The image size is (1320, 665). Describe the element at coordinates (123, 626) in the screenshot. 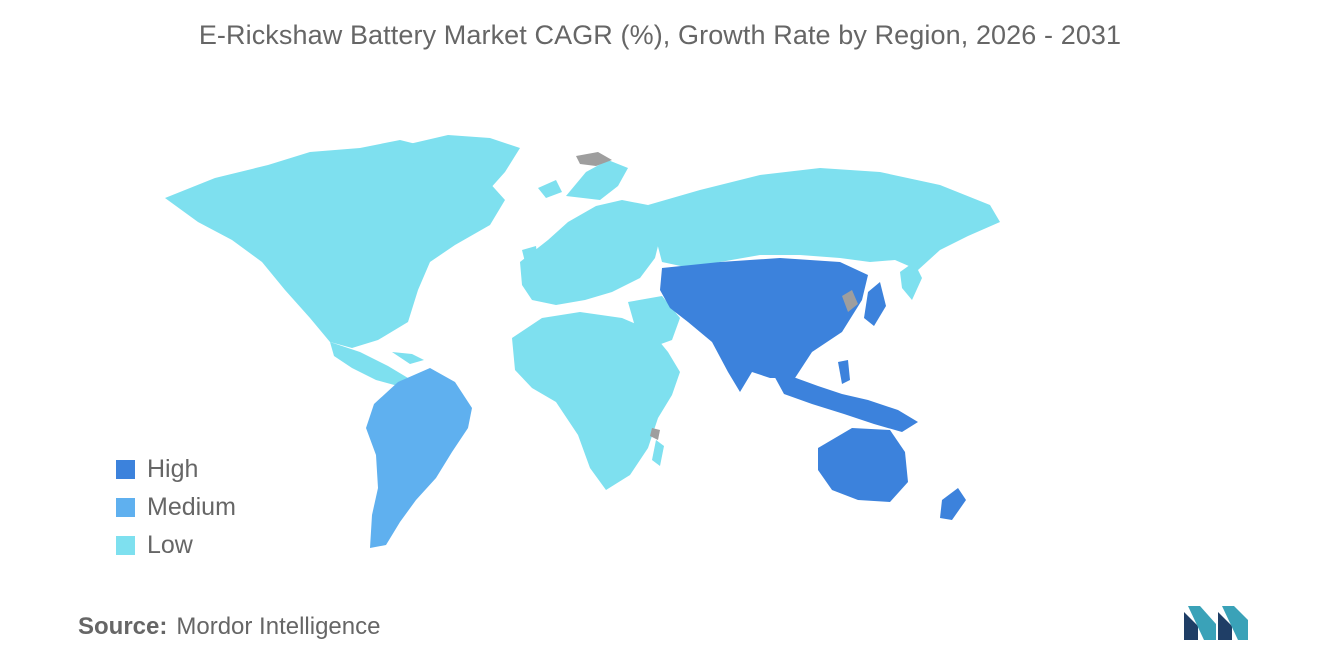

I see `source-key: Source:` at that location.